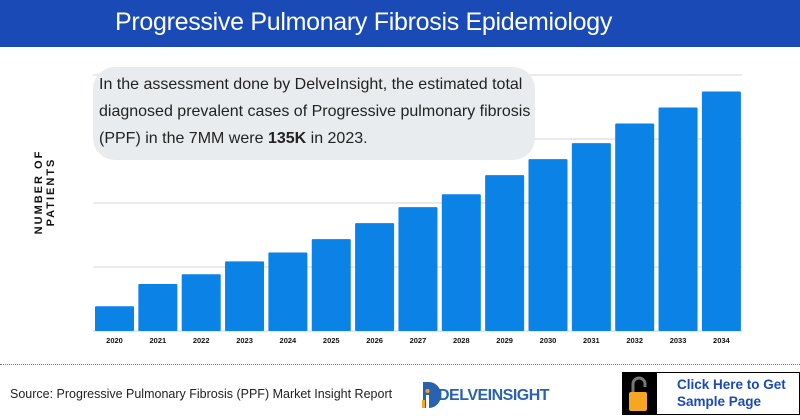  Describe the element at coordinates (721, 211) in the screenshot. I see `bar-2034` at that location.